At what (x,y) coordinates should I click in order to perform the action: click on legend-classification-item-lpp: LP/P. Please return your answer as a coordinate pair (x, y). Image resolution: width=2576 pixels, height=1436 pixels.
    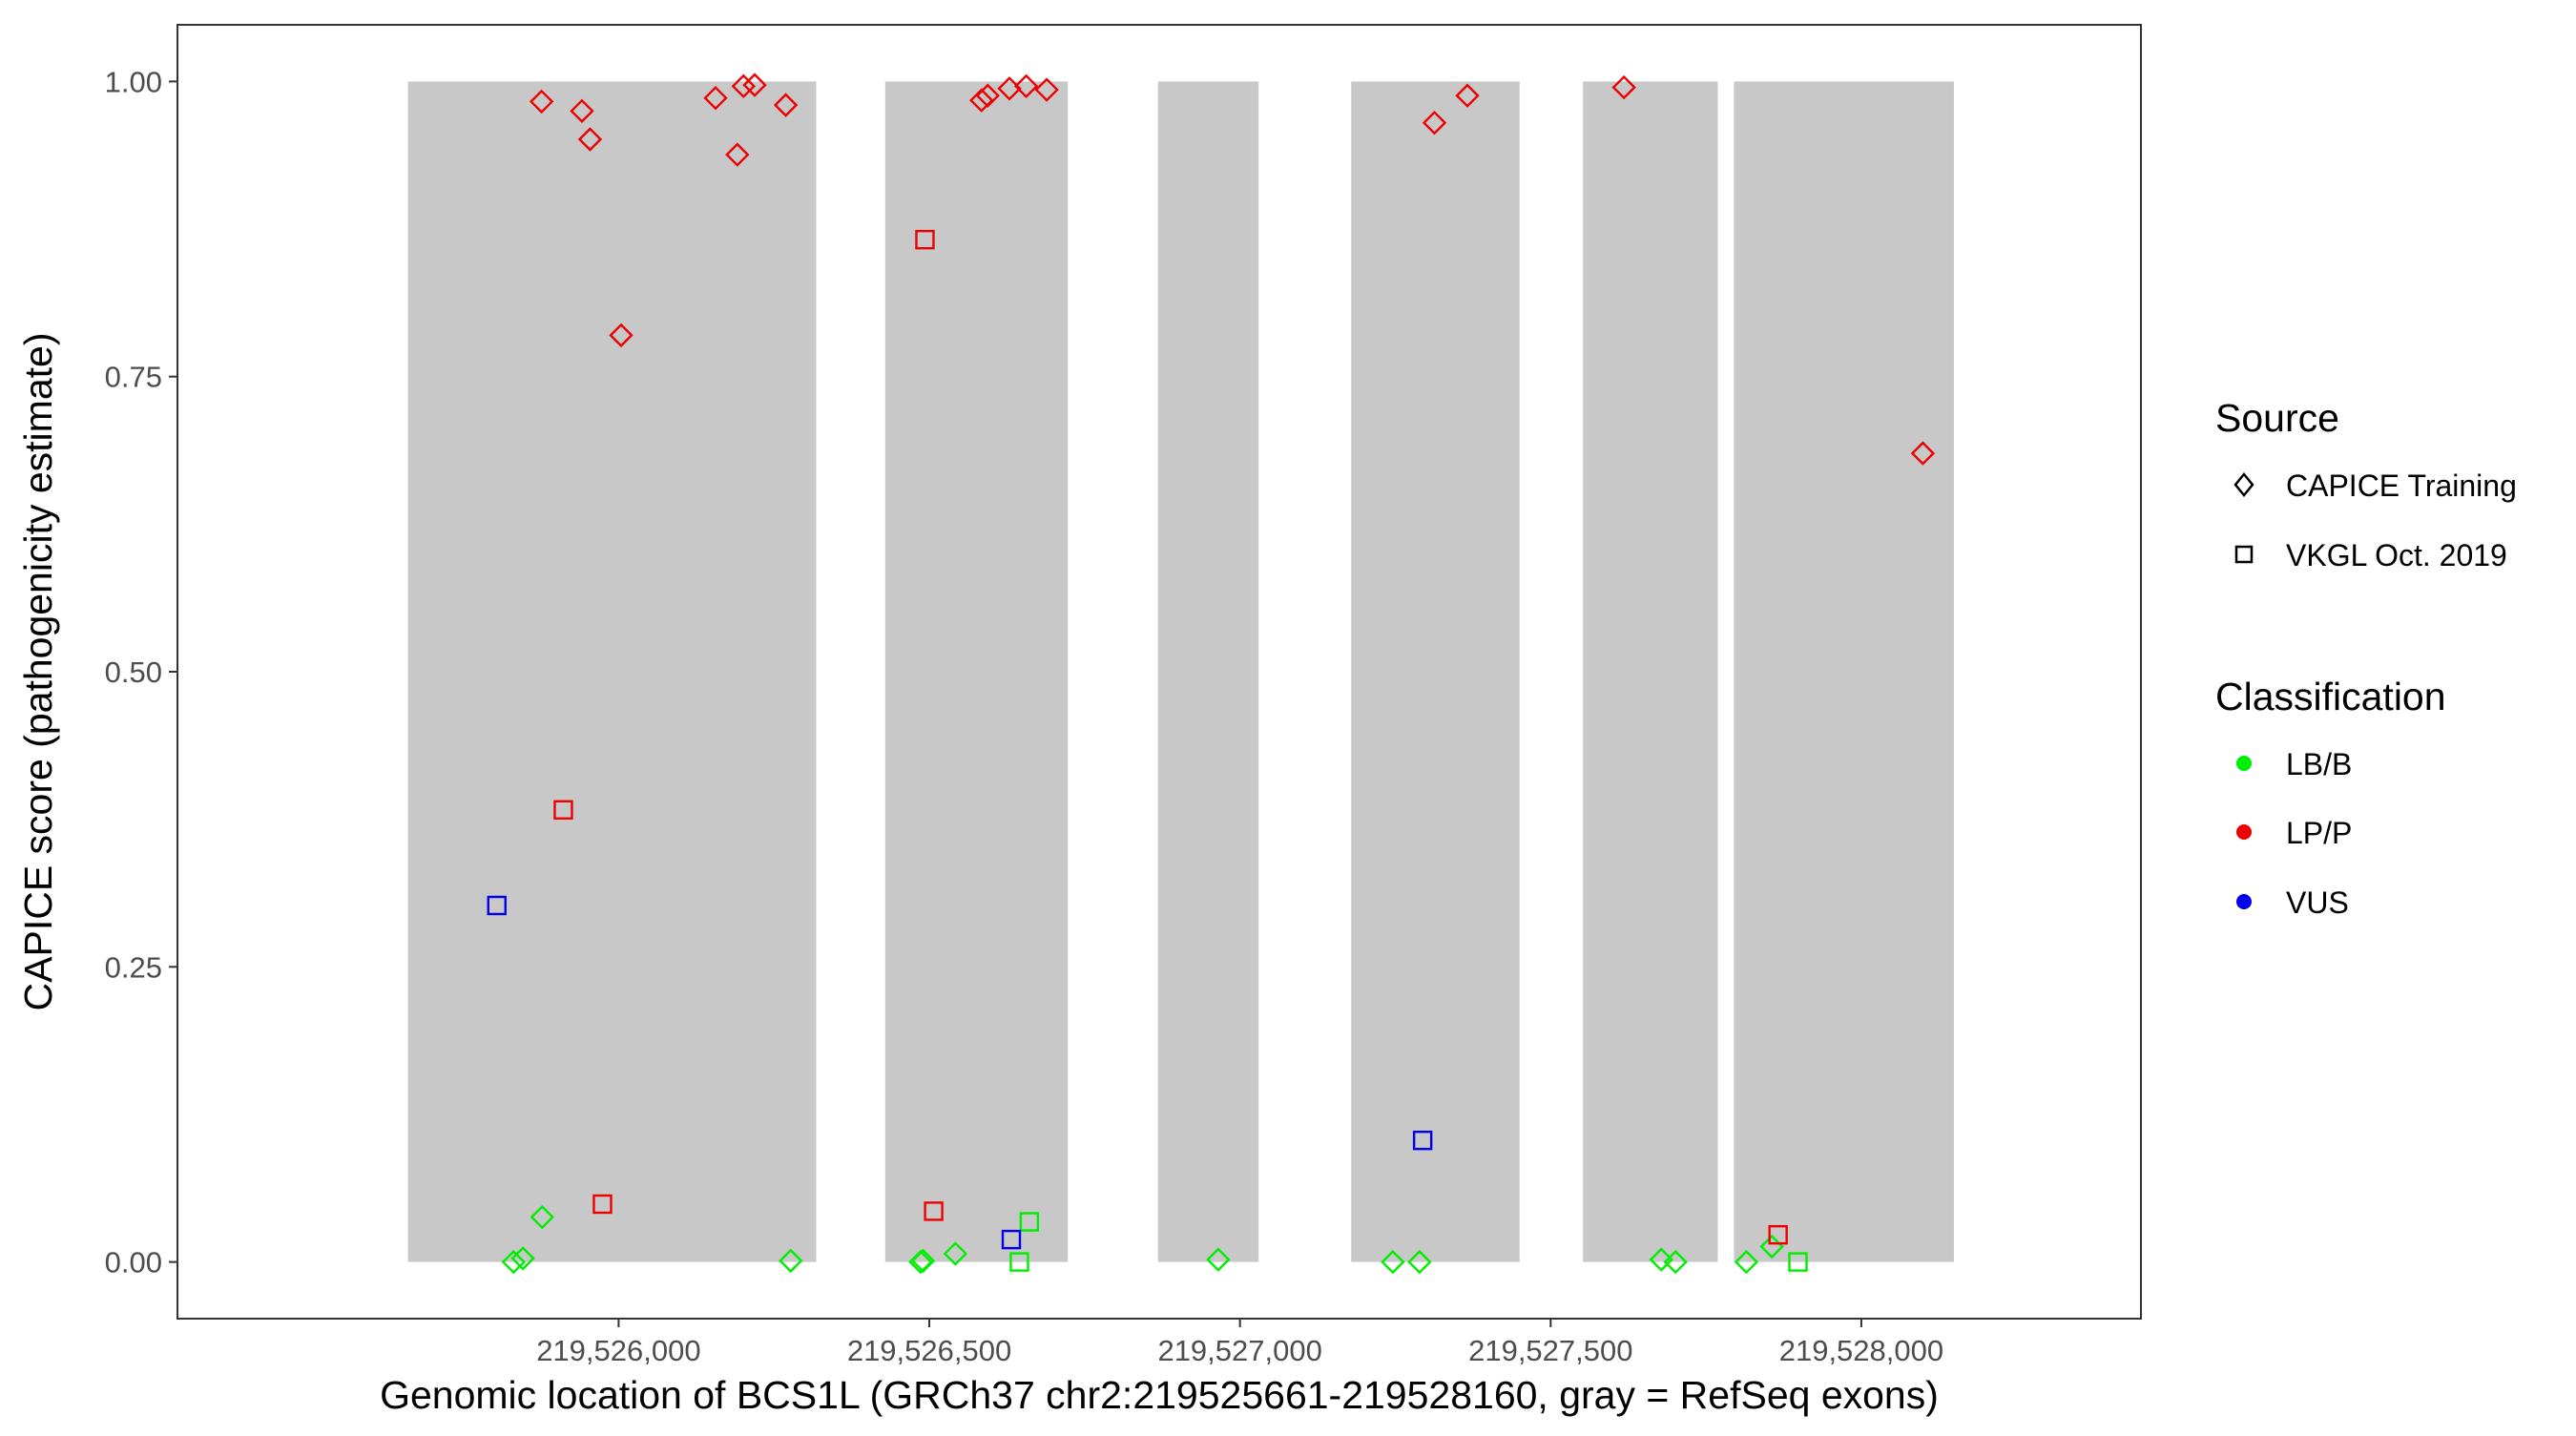
    Looking at the image, I should click on (2319, 833).